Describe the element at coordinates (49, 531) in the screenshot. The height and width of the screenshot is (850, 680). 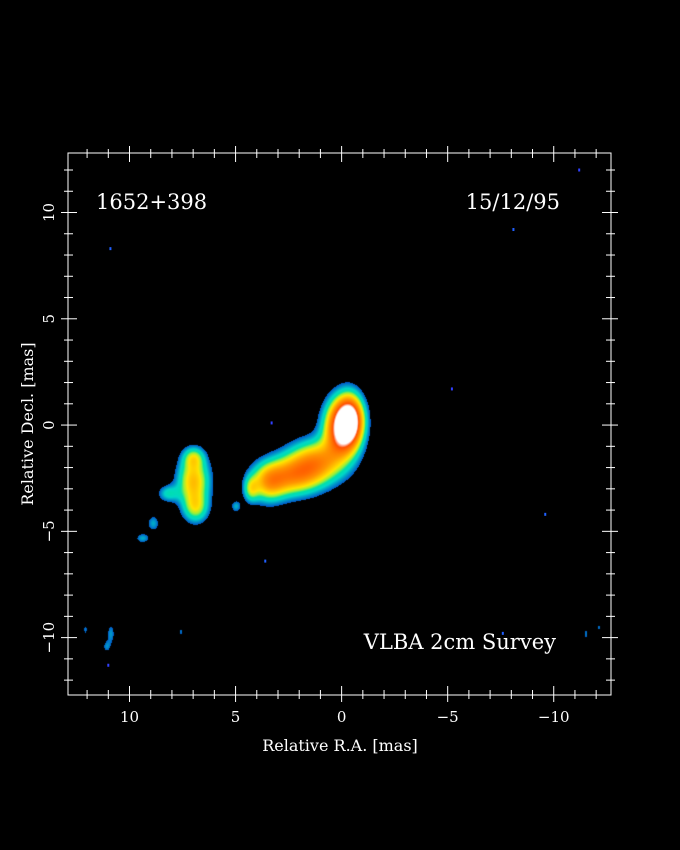
I see `y-tick-label: −5` at that location.